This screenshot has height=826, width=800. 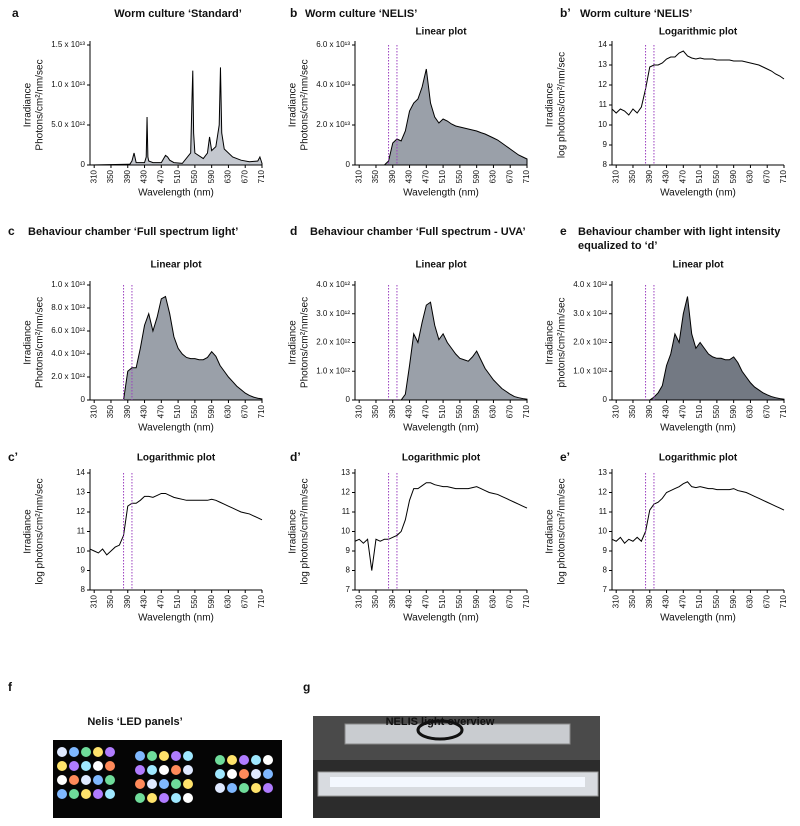 I want to click on y-tick-label: 4.0 x 10¹², so click(x=590, y=284).